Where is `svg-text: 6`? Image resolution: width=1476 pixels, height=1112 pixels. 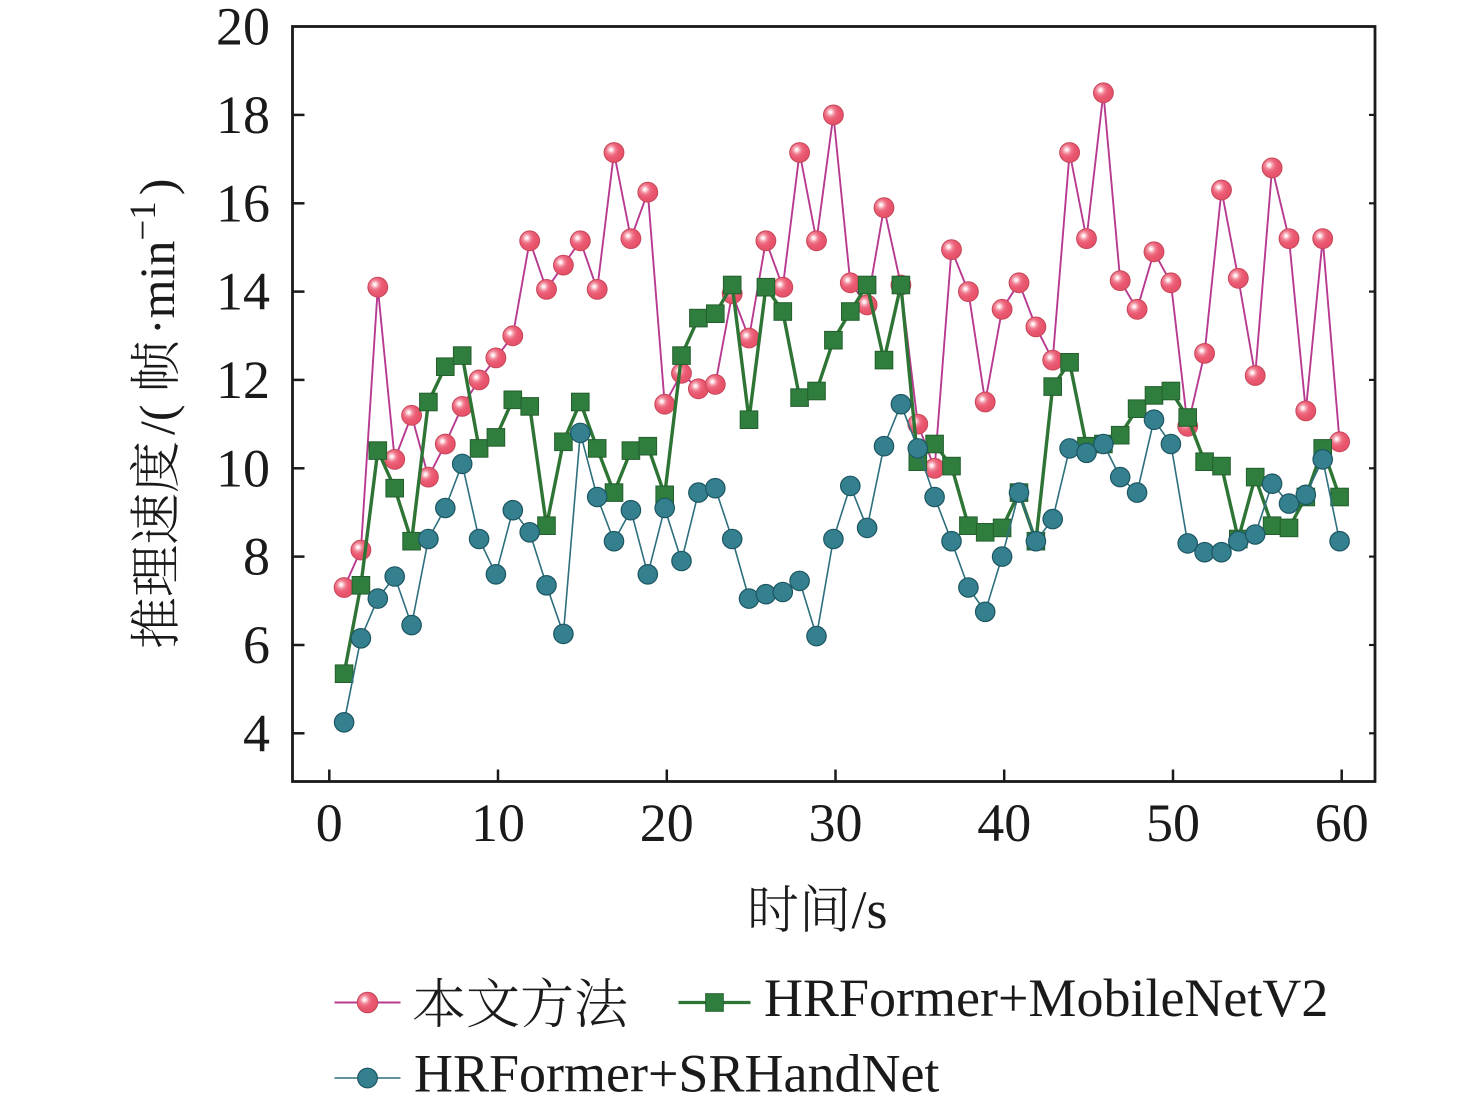 svg-text: 6 is located at coordinates (256, 645).